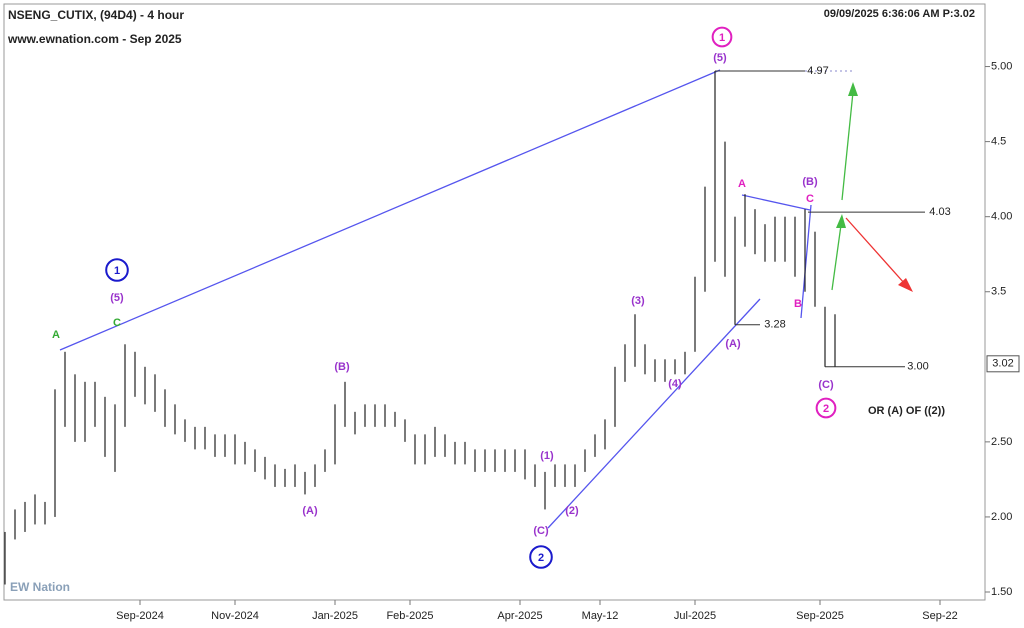 This screenshot has height=628, width=1024. Describe the element at coordinates (1001, 517) in the screenshot. I see `y-tick-label: 2.00` at that location.